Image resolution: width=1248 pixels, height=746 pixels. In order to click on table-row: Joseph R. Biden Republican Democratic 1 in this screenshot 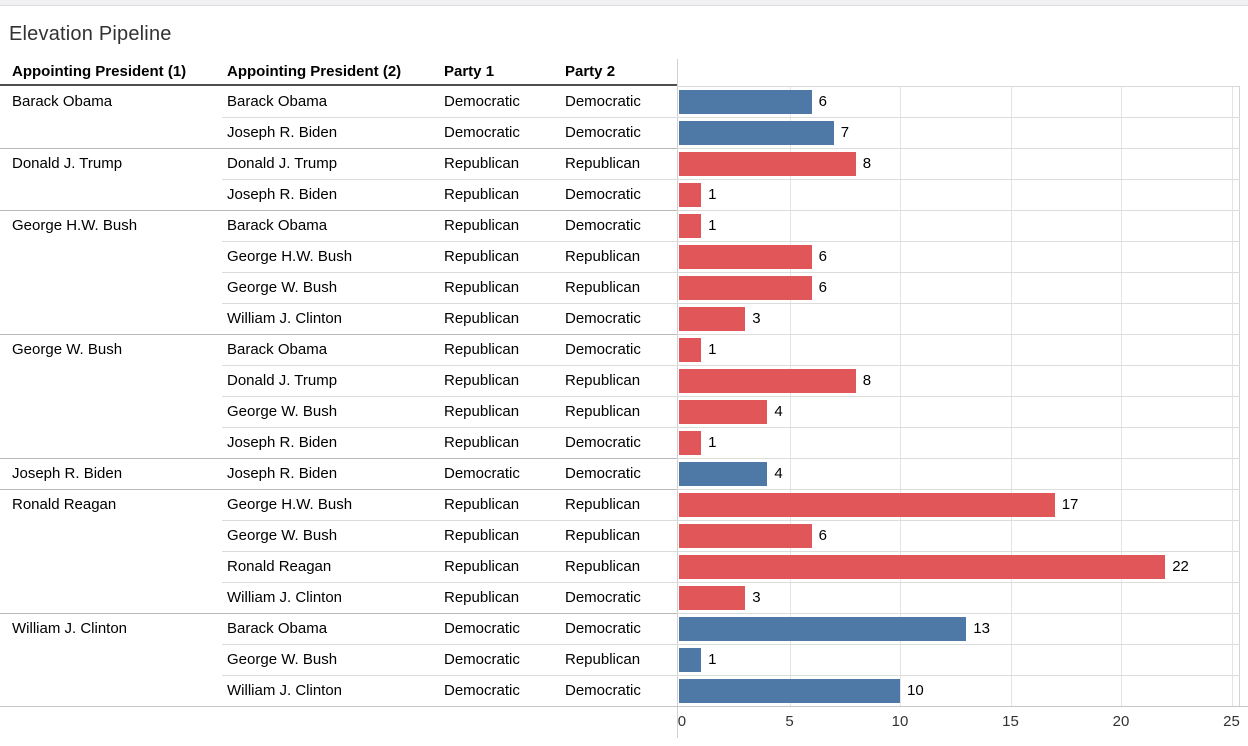, I will do `click(624, 194)`.